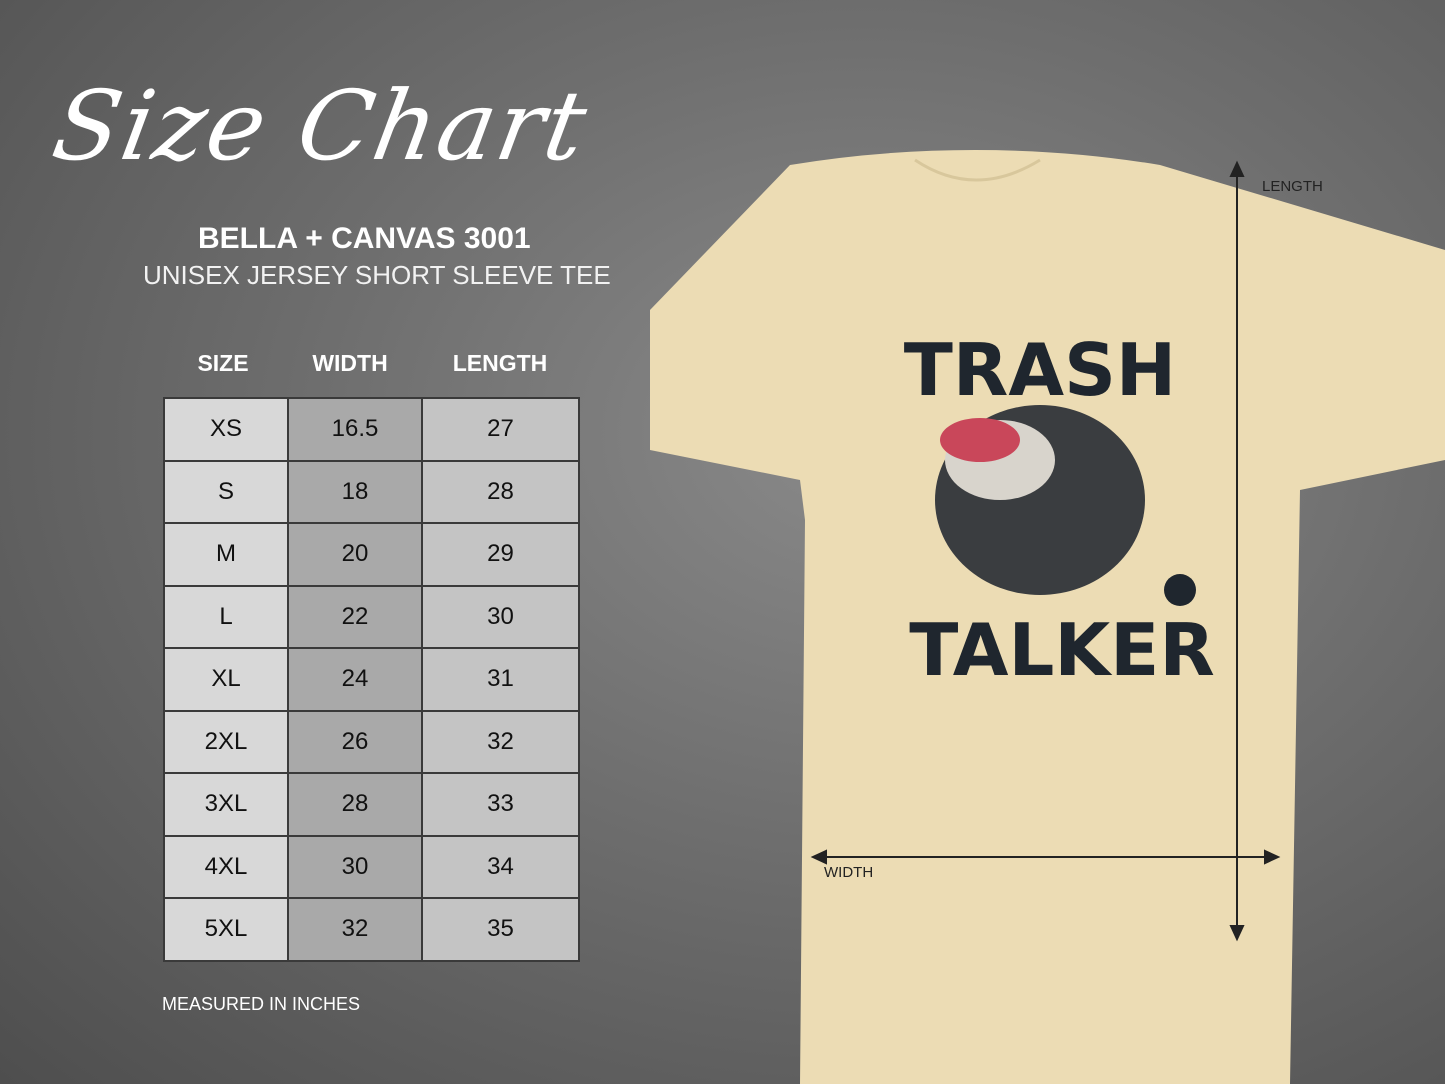 This screenshot has height=1084, width=1445. What do you see at coordinates (500, 804) in the screenshot?
I see `length-cell: 33` at bounding box center [500, 804].